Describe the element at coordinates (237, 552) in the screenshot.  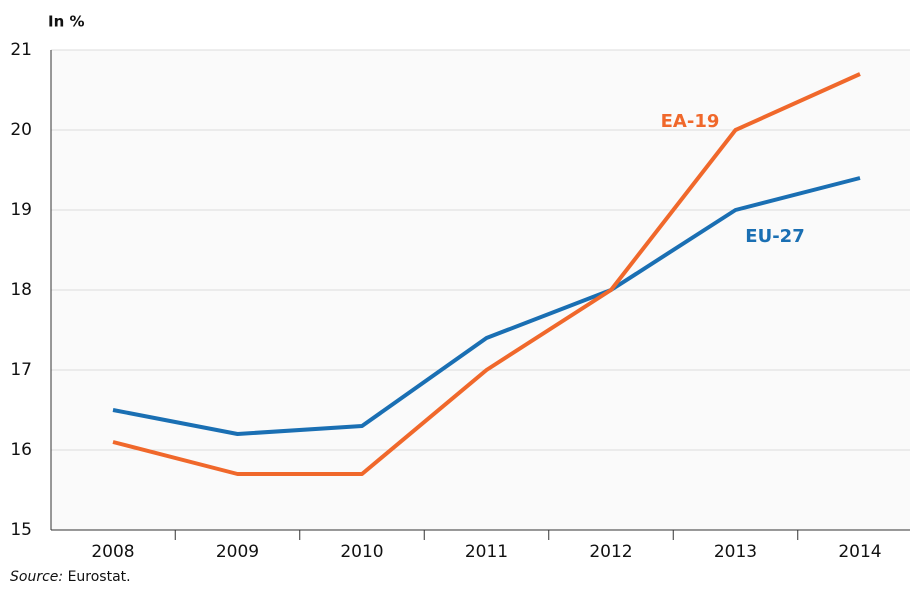
I see `x-tick-label: 2009` at that location.